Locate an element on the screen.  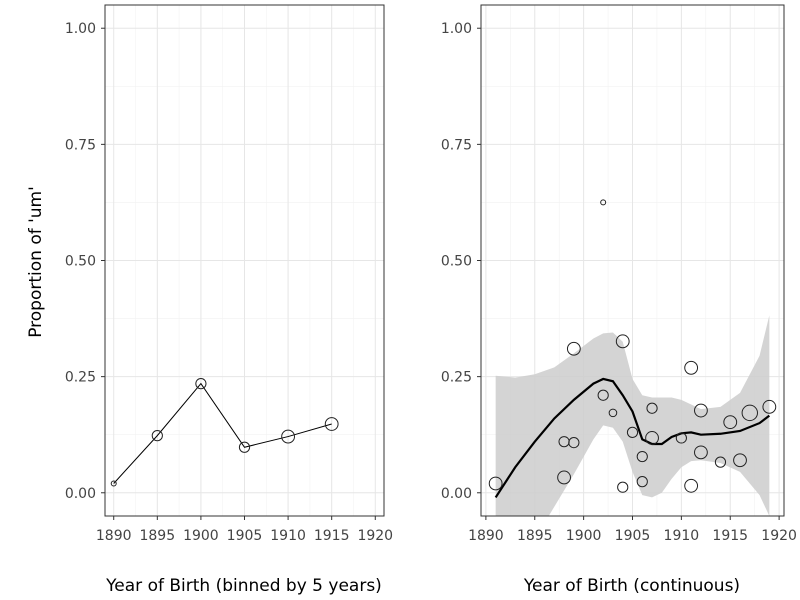
x-axis-title-left: Year of Birth (binned by 5 years) is located at coordinates (243, 586).